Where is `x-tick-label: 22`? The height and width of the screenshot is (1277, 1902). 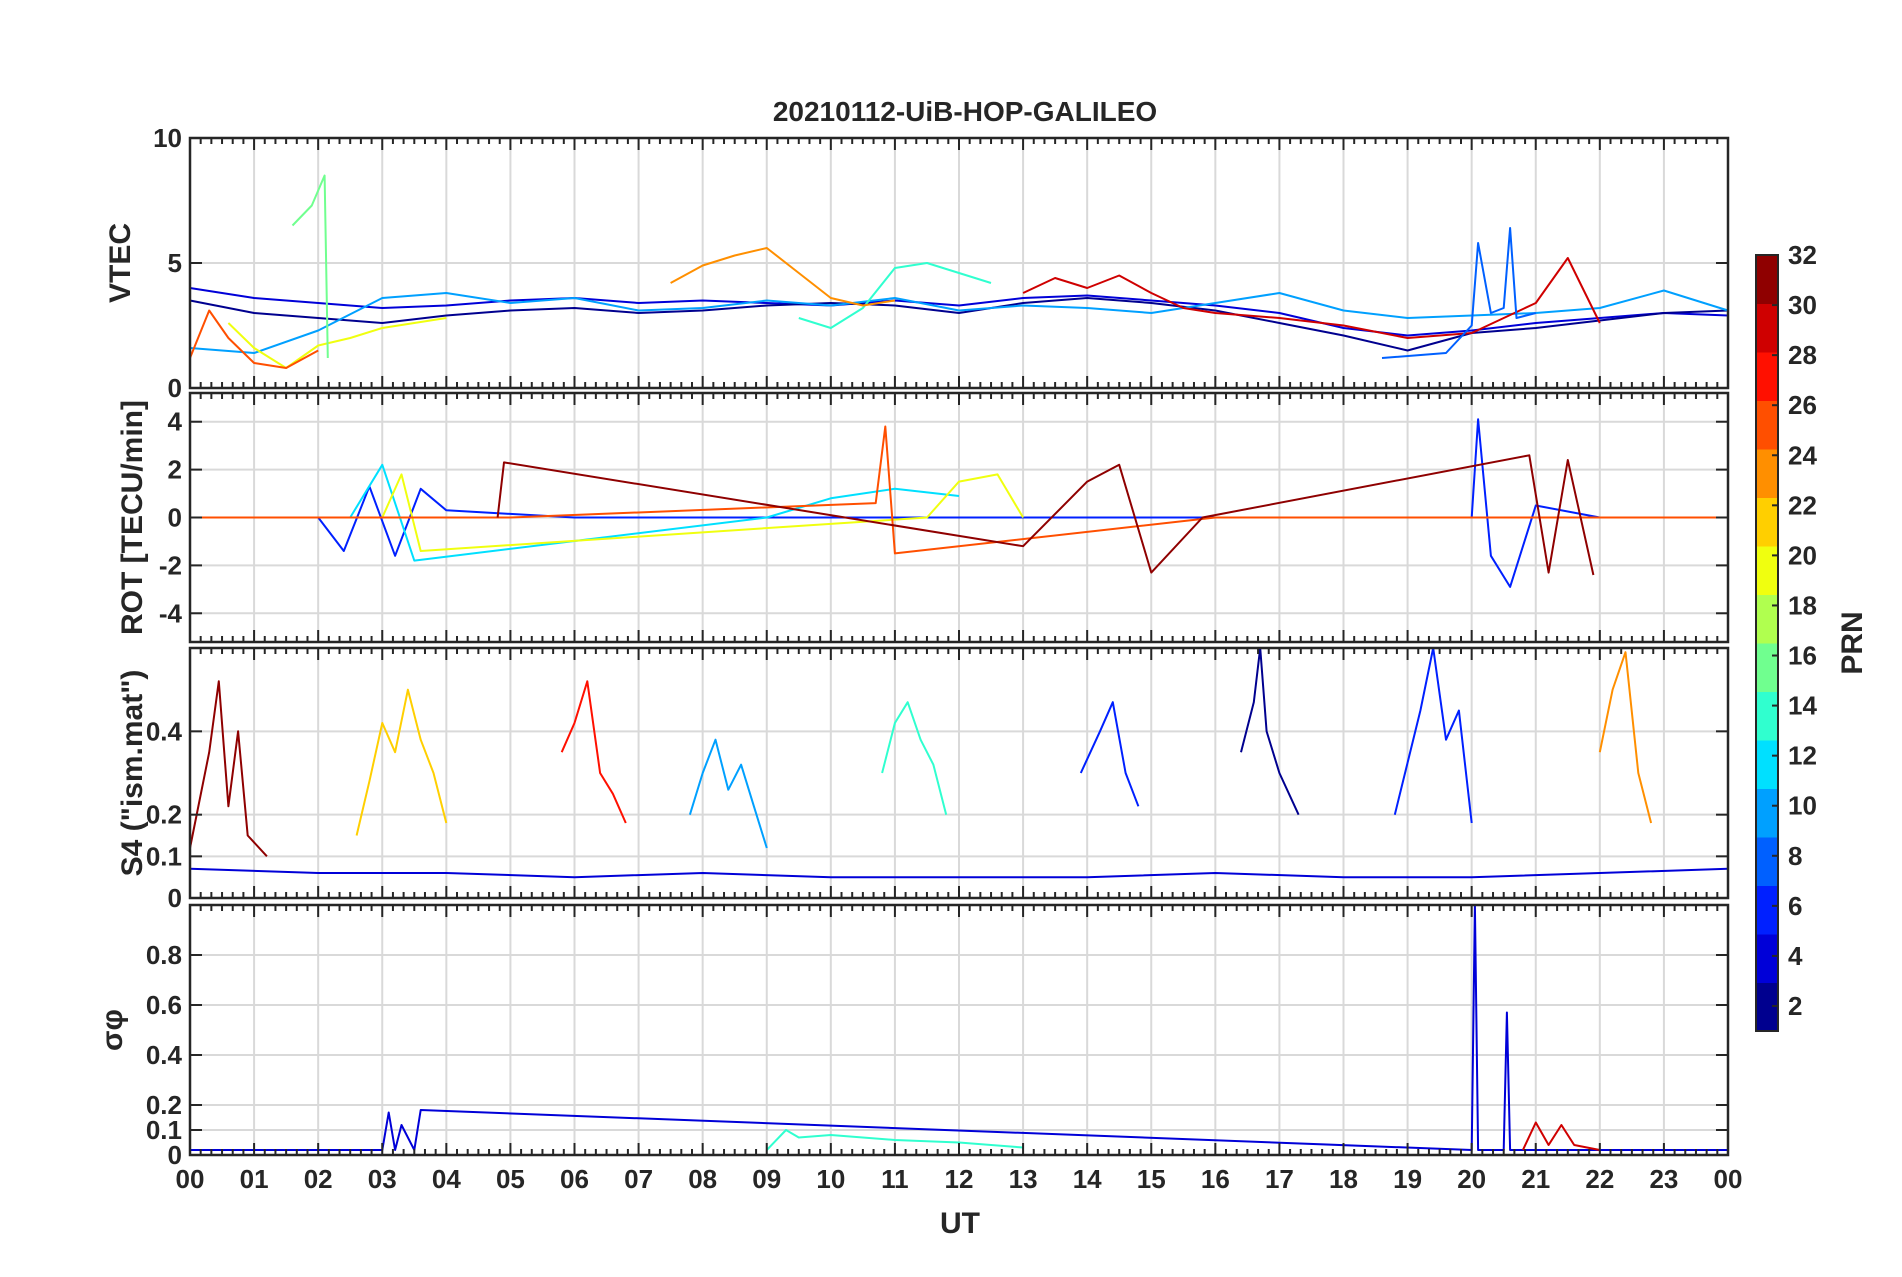 x-tick-label: 22 is located at coordinates (1599, 1179).